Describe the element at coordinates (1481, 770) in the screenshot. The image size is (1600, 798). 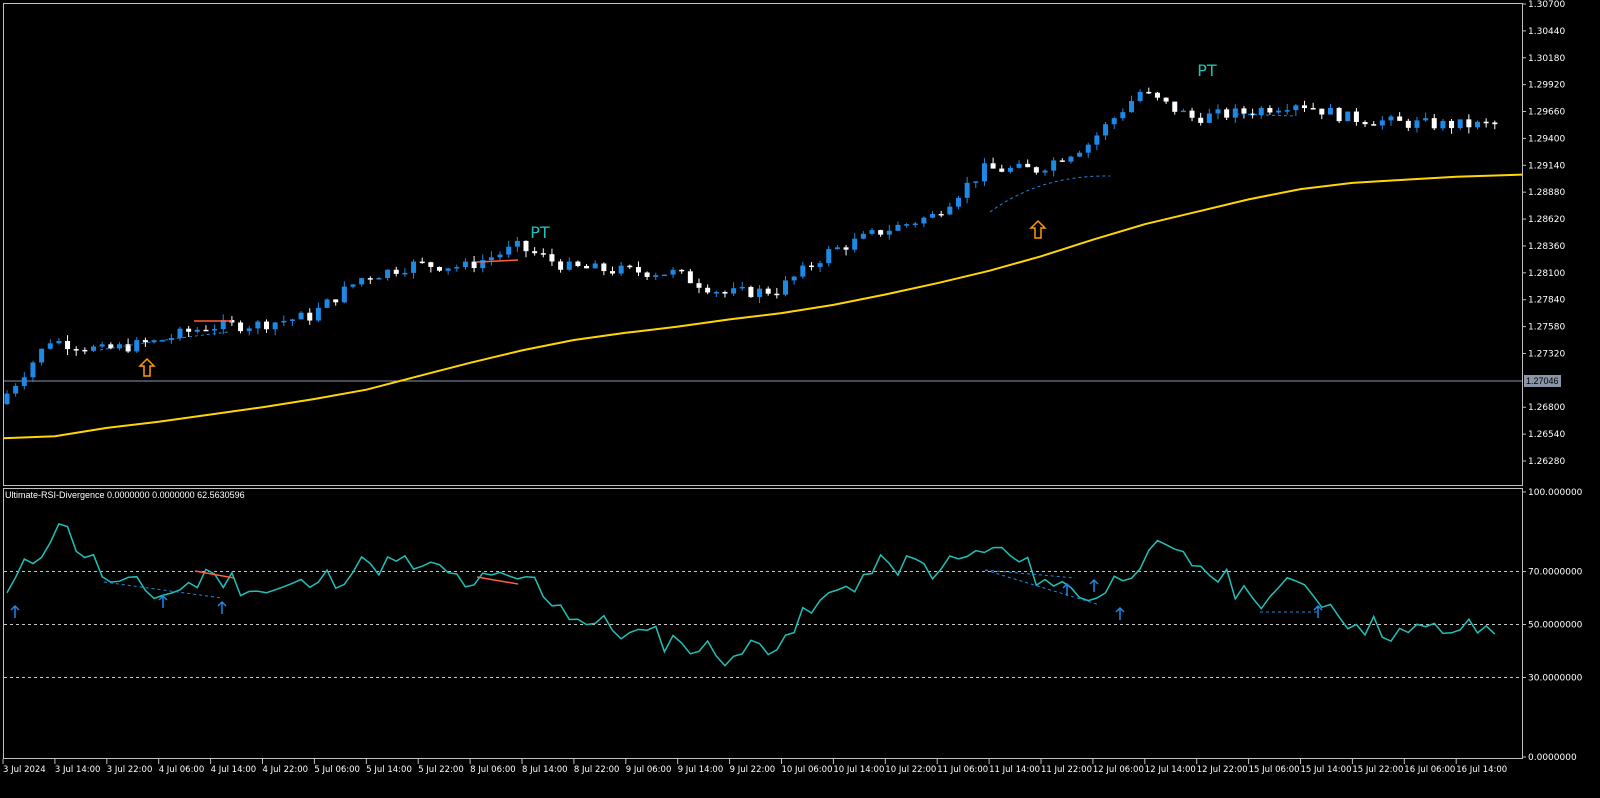
I see `time-tick-label: 16 Jul 14:00` at that location.